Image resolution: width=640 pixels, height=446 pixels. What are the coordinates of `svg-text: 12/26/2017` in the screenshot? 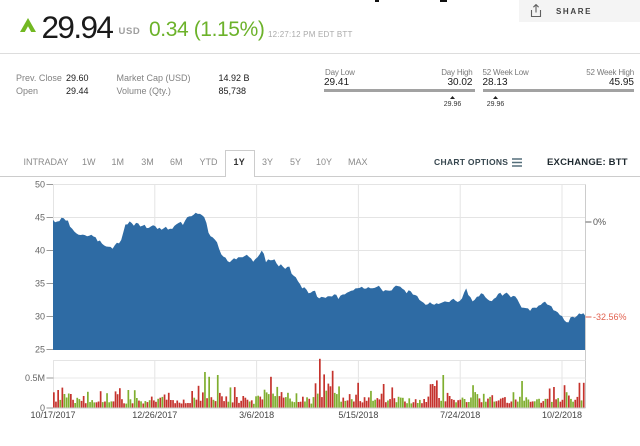 It's located at (154, 415).